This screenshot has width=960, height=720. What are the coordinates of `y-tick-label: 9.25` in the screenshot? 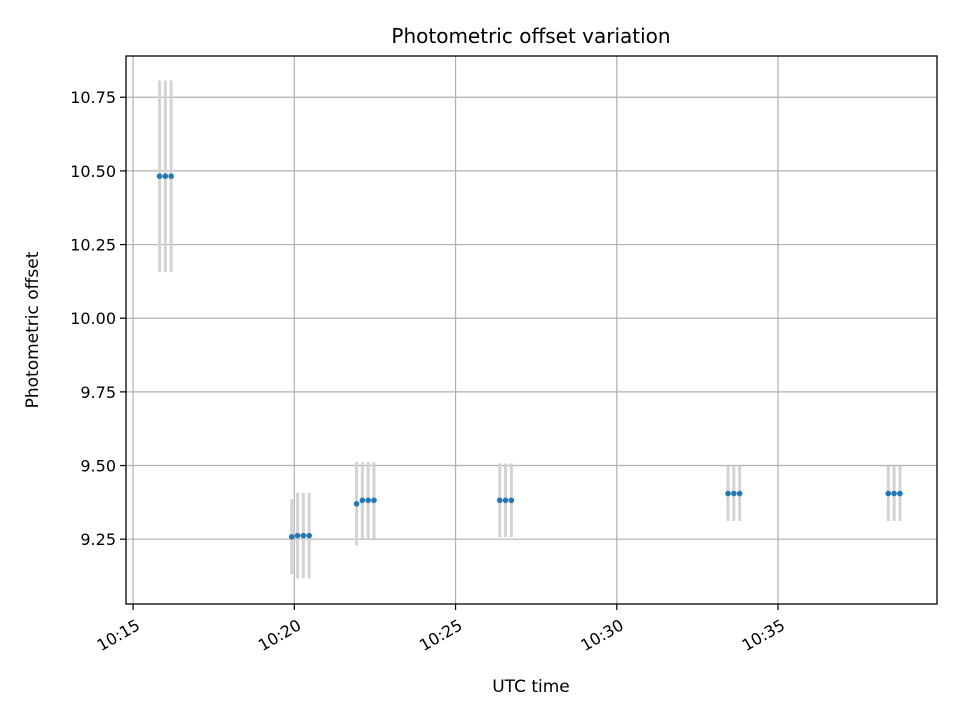 It's located at (98, 539).